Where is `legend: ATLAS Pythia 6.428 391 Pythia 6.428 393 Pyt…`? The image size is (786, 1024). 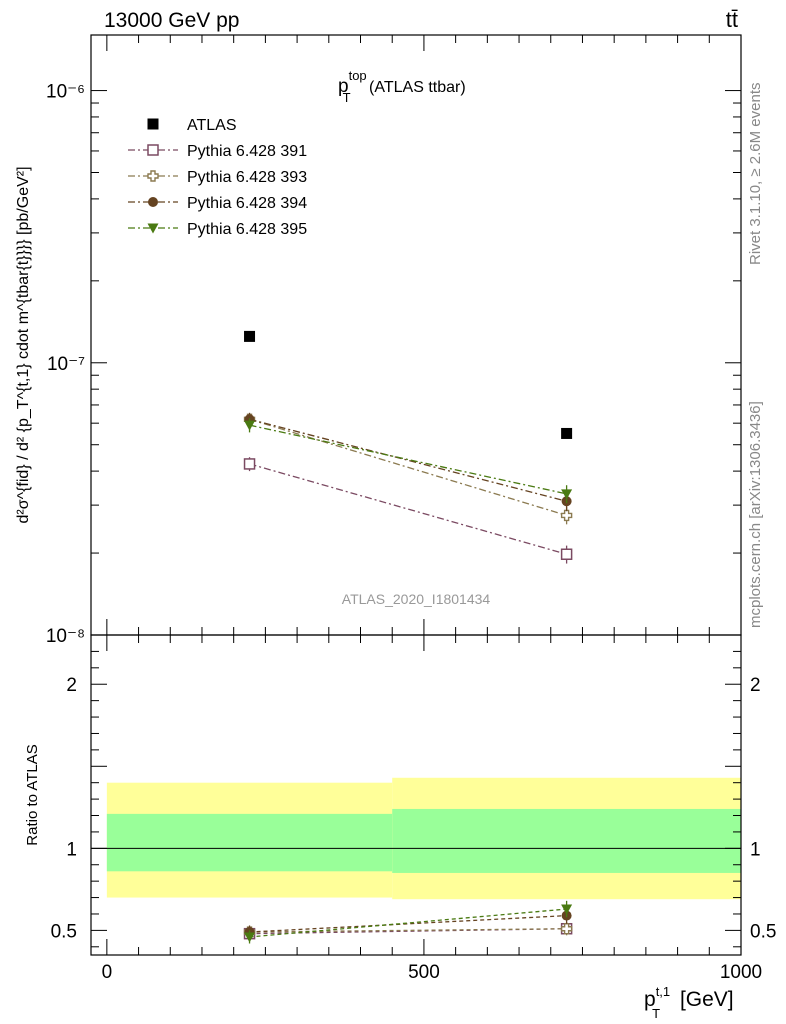 legend: ATLAS Pythia 6.428 391 Pythia 6.428 393 Pyt… is located at coordinates (217, 177).